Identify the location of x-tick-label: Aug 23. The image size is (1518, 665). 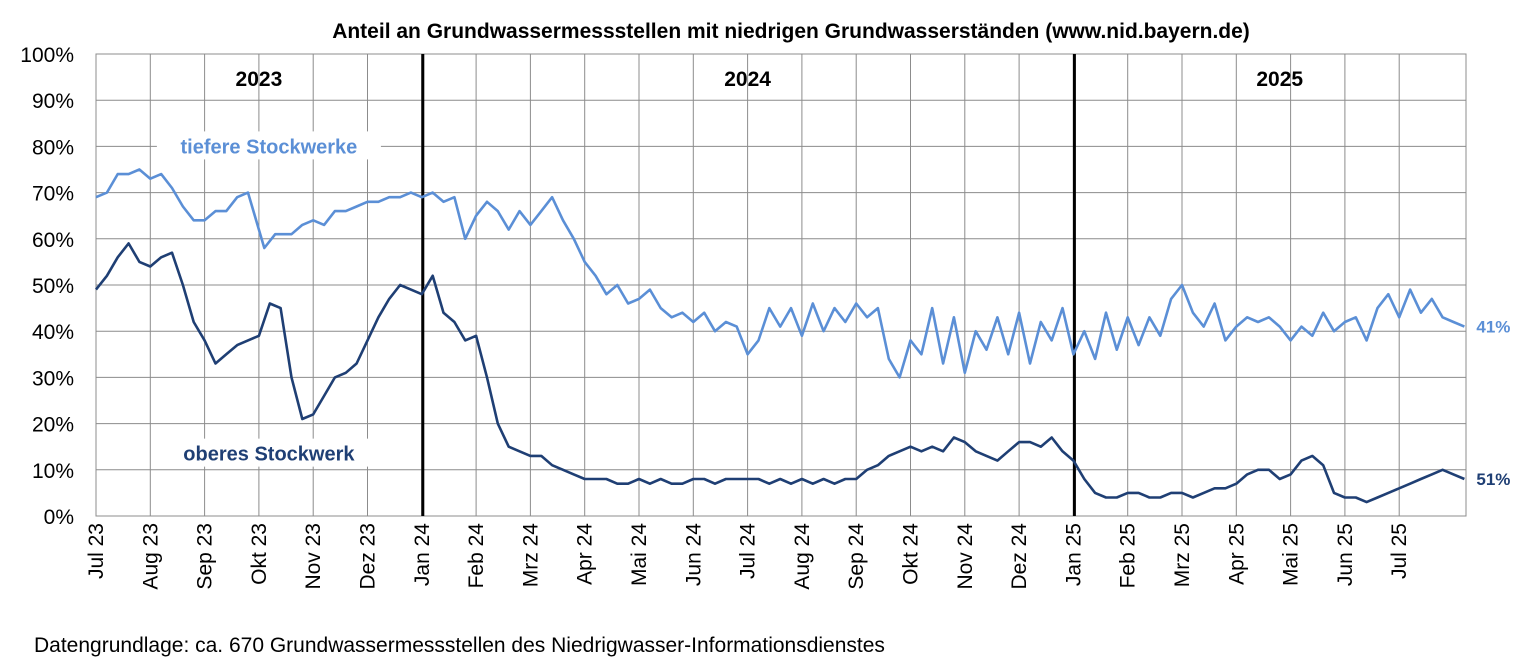
(150, 556).